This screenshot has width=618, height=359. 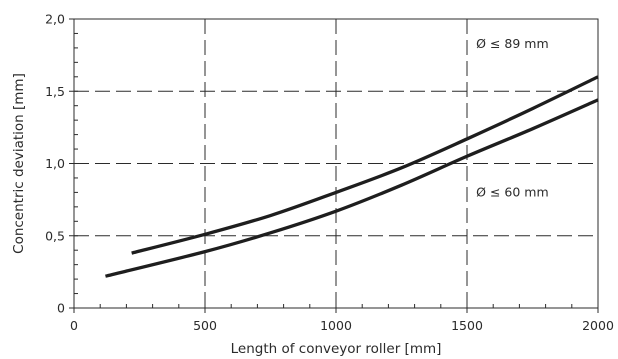 I want to click on y-tick-label: 2,0, so click(x=55, y=19).